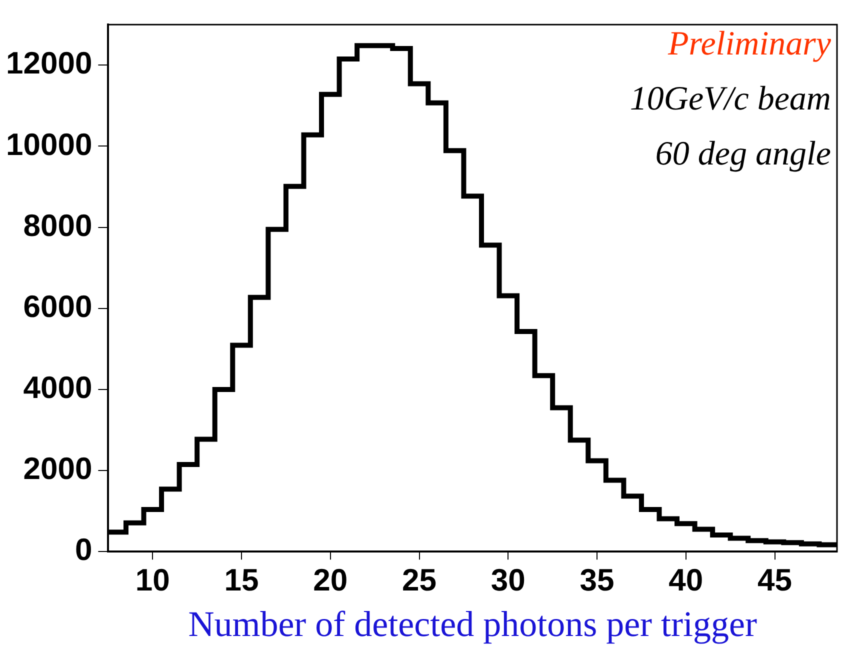 Image resolution: width=865 pixels, height=654 pixels. What do you see at coordinates (57, 306) in the screenshot?
I see `y-tick-label: 6000` at bounding box center [57, 306].